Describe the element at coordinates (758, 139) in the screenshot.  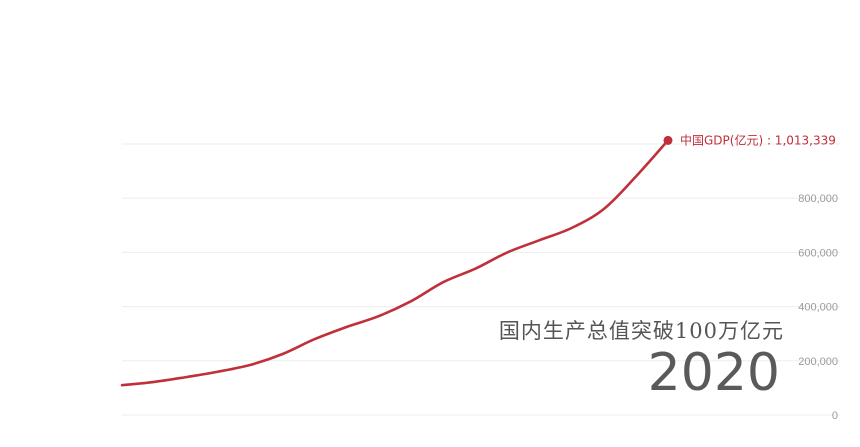
I see `series-end-label: 中国GDP(亿元) : 1,013,339` at that location.